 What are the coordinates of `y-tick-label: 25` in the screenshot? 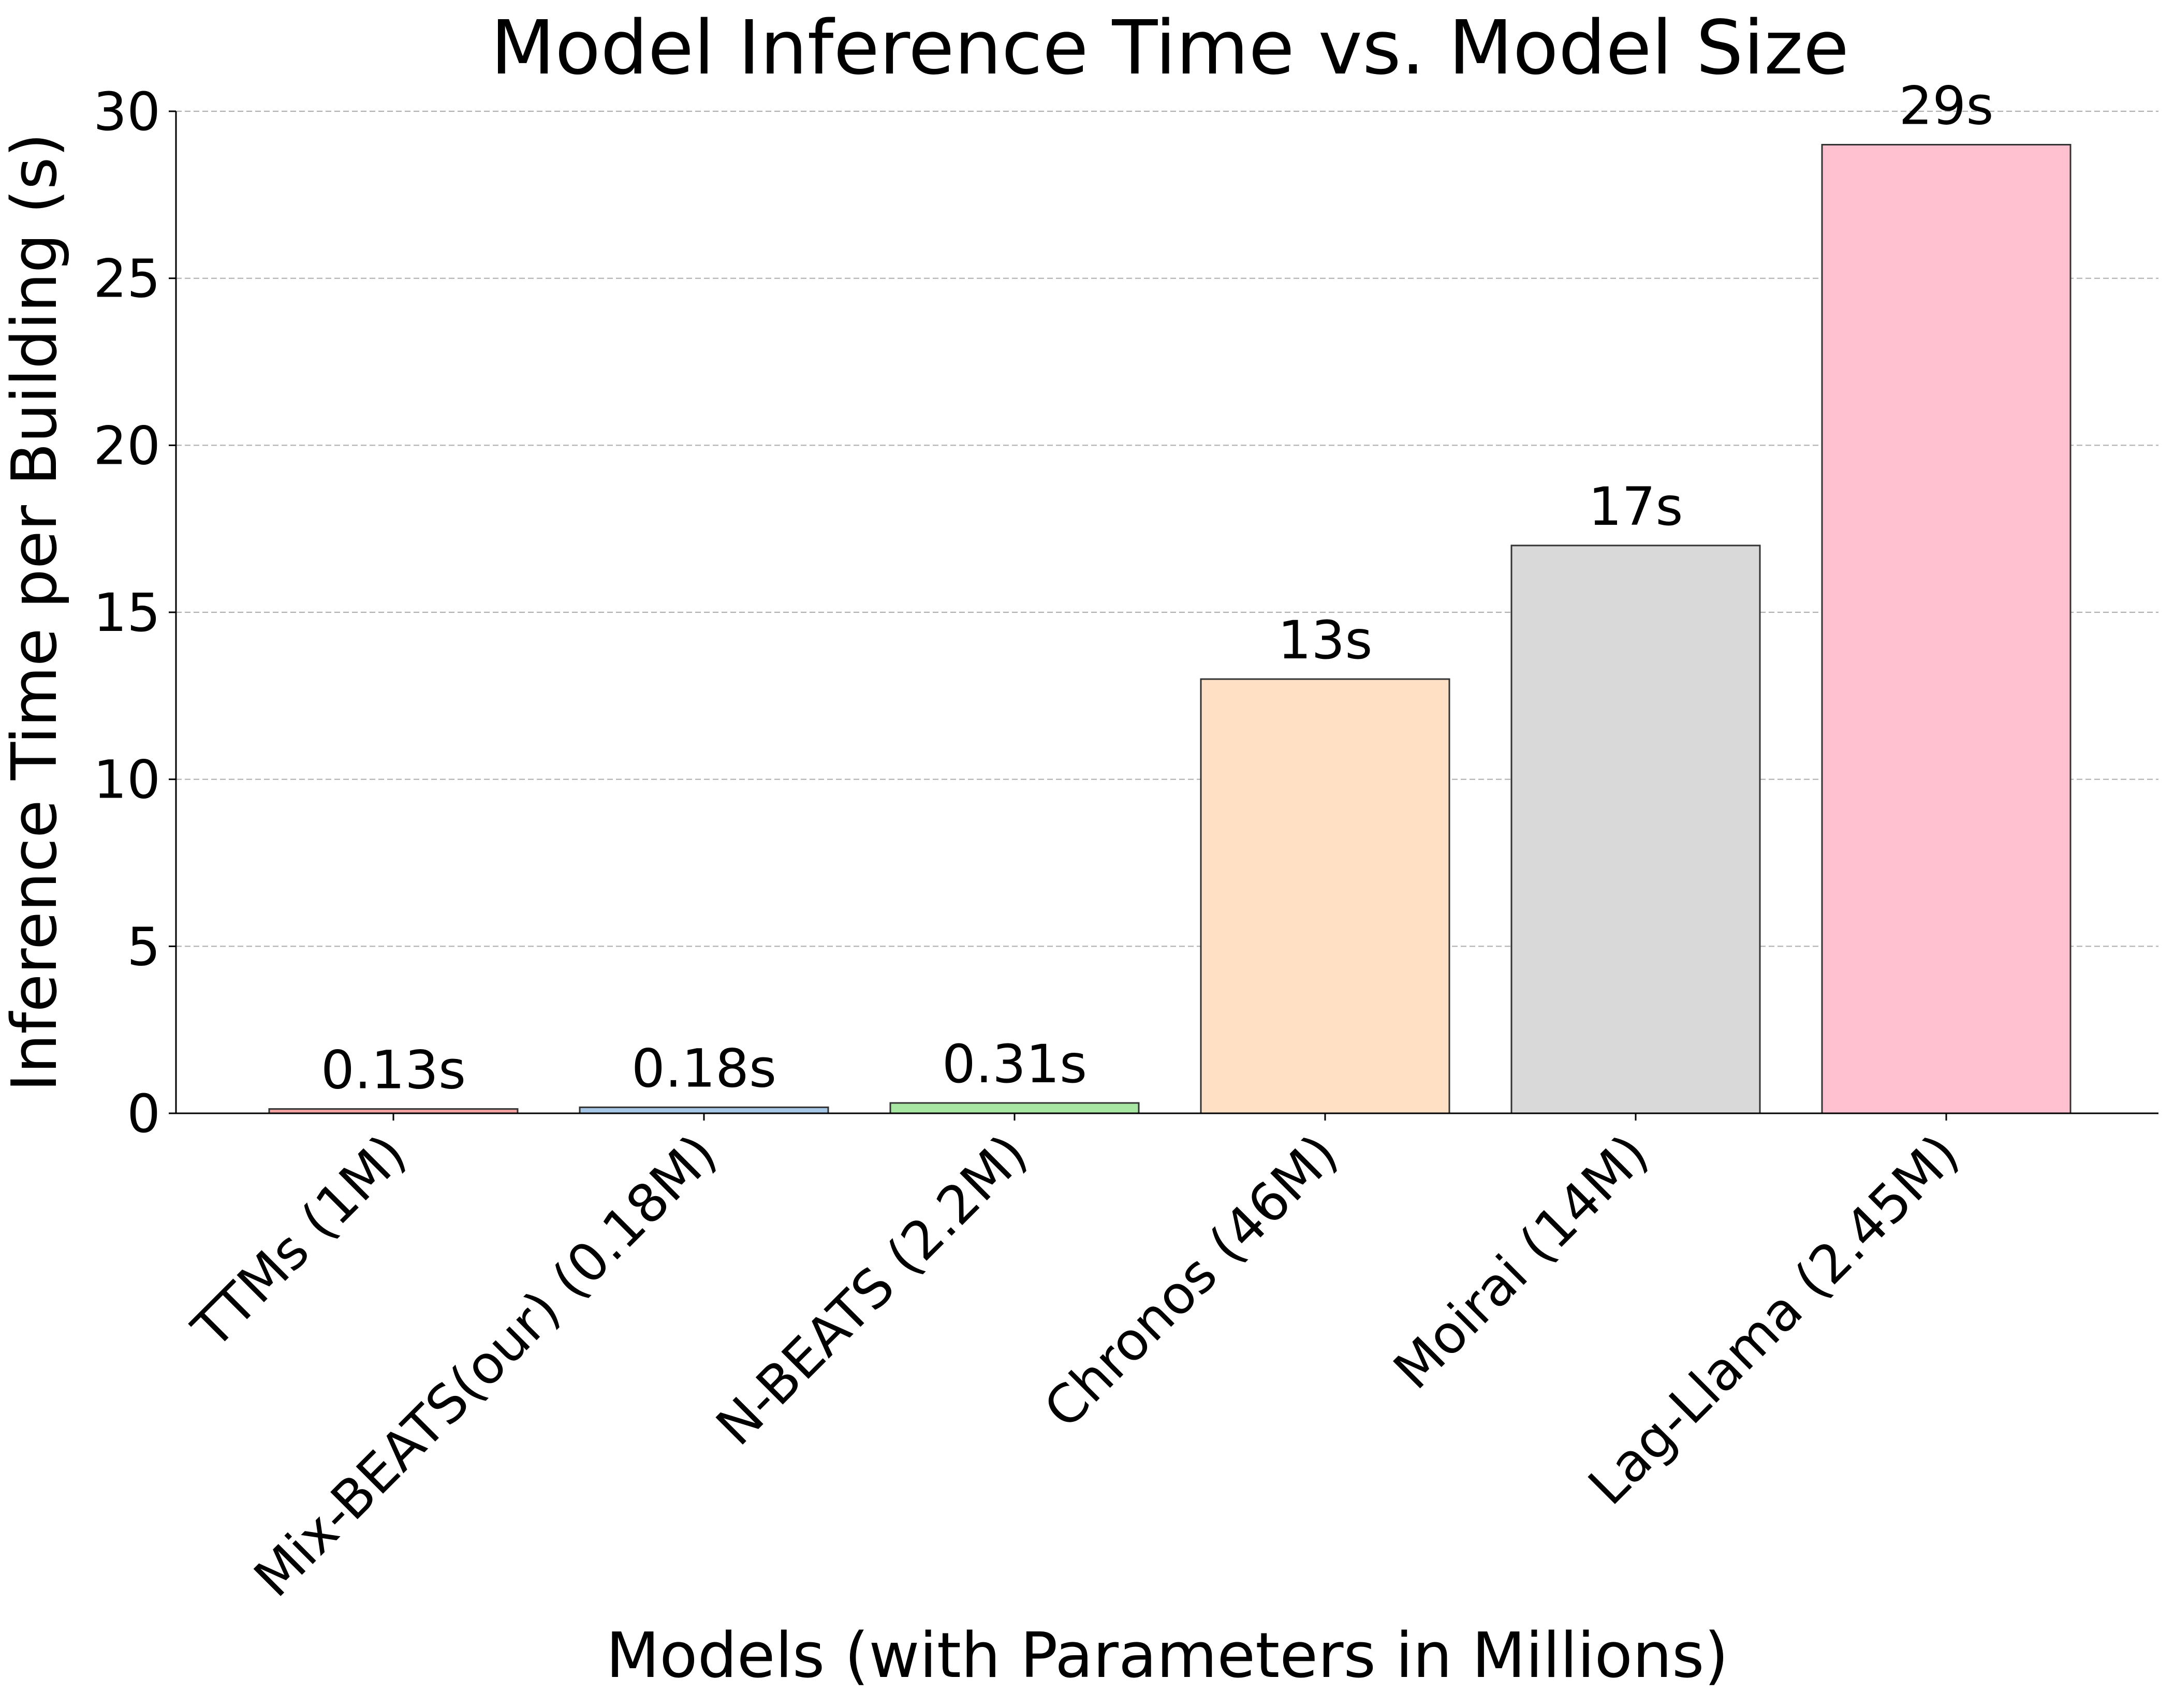 It's located at (126, 279).